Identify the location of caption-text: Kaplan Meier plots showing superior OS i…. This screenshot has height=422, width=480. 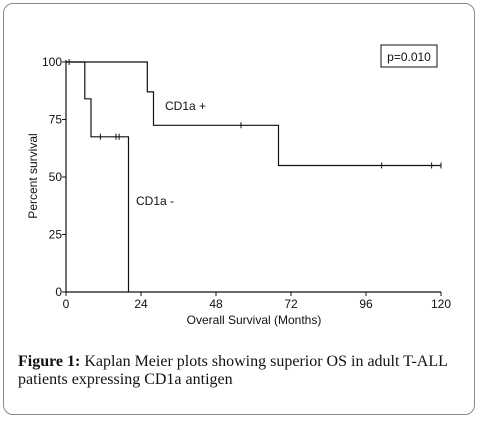
(233, 370).